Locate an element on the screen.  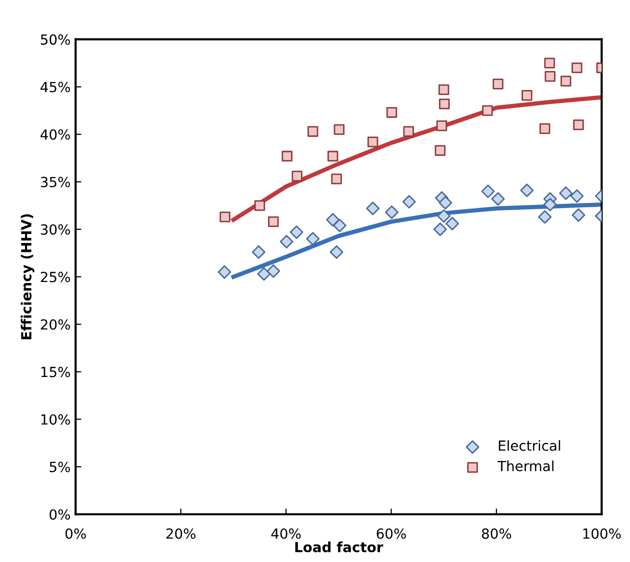
y-tick-label: 30% is located at coordinates (55, 229).